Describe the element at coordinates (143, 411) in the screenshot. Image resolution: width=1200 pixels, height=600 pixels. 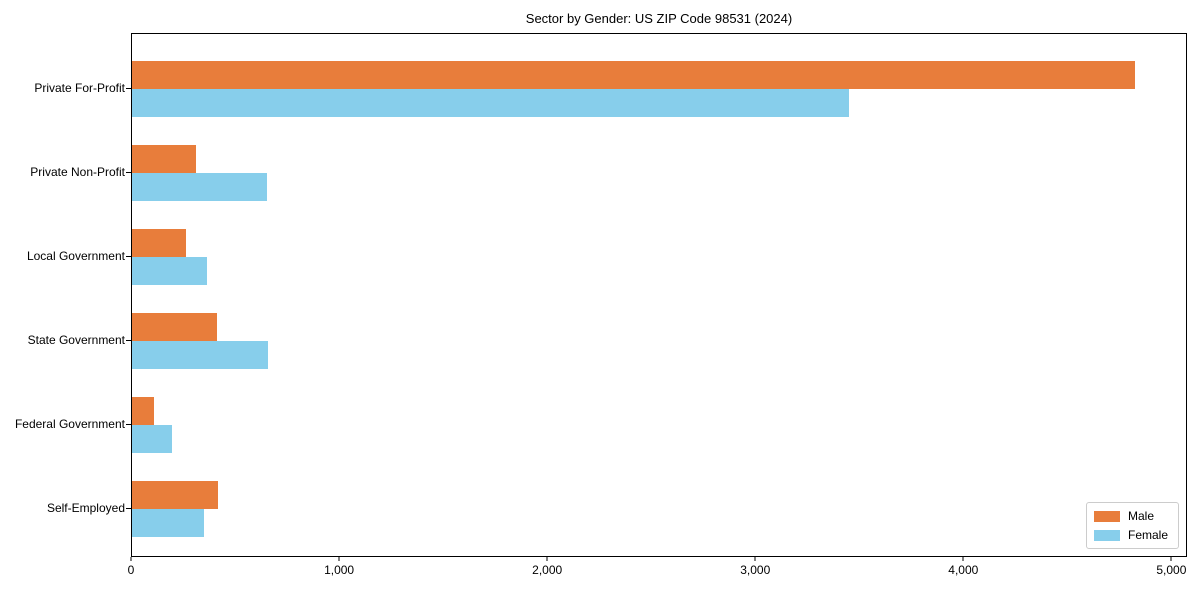
I see `bar-male-federal-government` at that location.